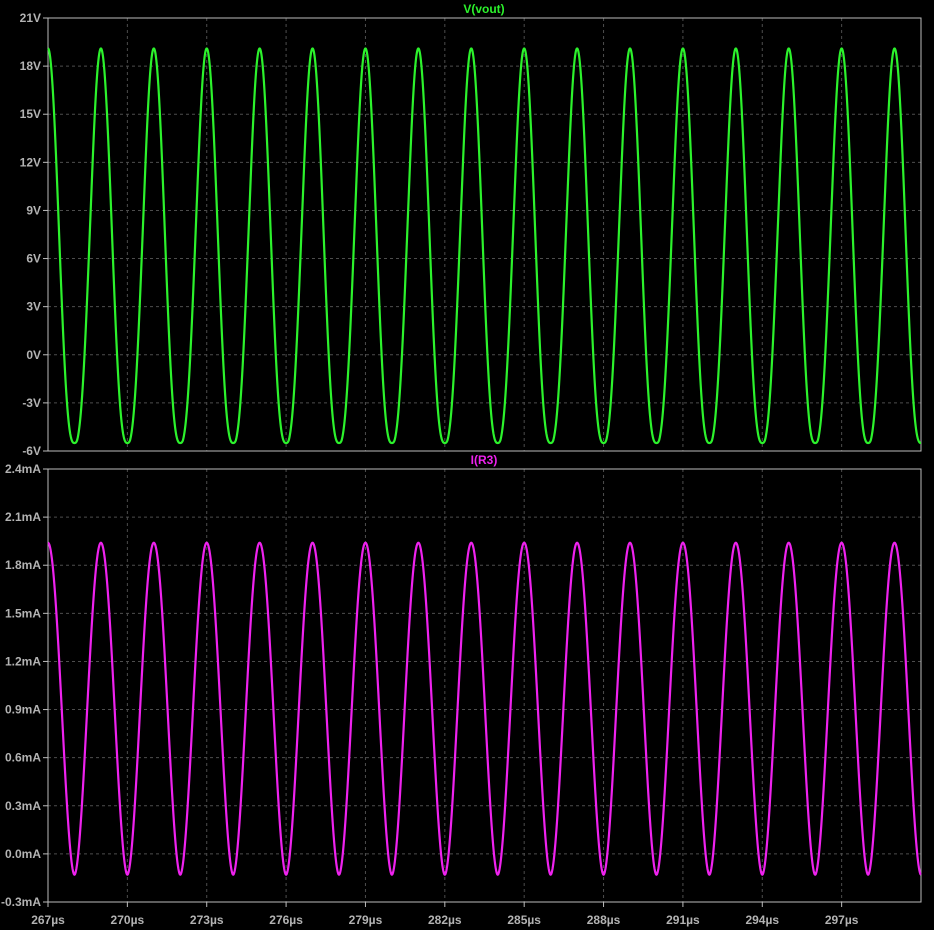 Image resolution: width=934 pixels, height=930 pixels. What do you see at coordinates (23, 854) in the screenshot?
I see `y-tick-label: 0.0mA` at bounding box center [23, 854].